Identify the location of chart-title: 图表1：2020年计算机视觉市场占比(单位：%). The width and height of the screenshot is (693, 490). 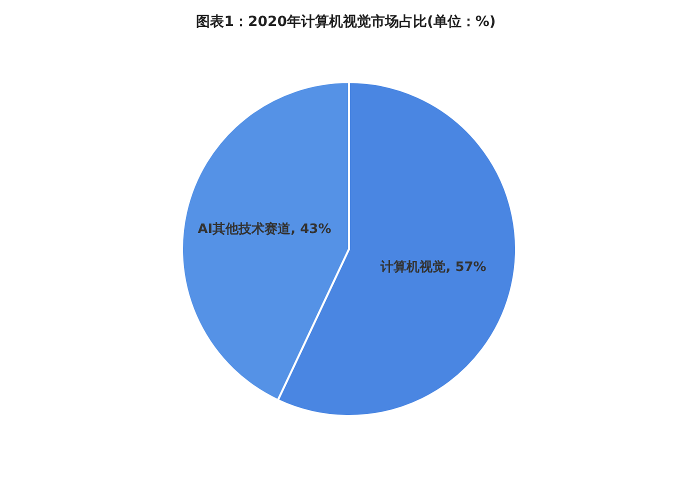
(346, 21).